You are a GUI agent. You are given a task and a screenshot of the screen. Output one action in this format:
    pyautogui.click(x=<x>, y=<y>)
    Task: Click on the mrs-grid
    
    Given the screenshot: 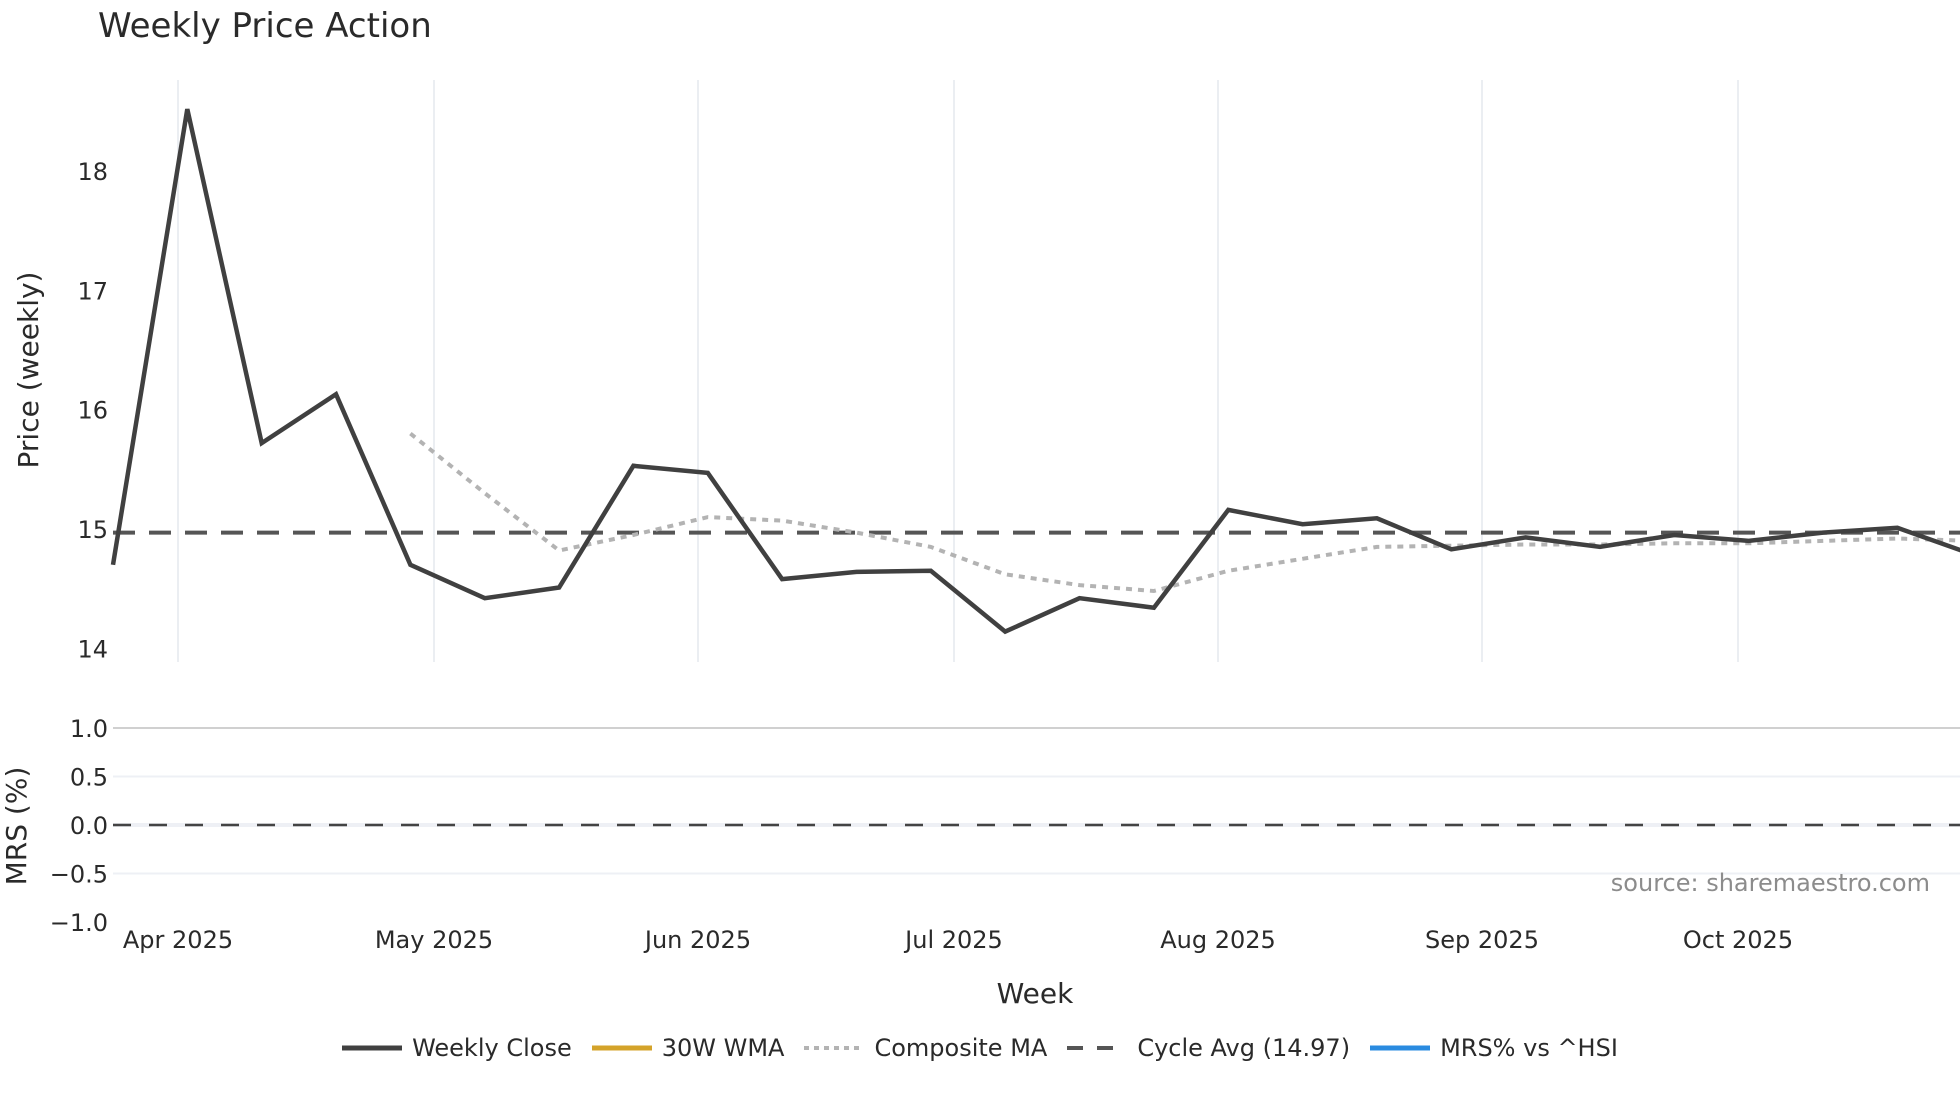 What is the action you would take?
    pyautogui.click(x=1036, y=801)
    